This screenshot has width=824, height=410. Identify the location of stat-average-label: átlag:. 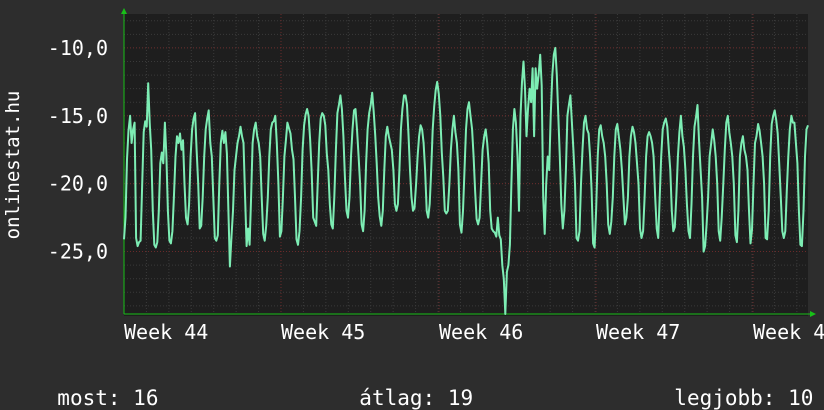
(397, 398).